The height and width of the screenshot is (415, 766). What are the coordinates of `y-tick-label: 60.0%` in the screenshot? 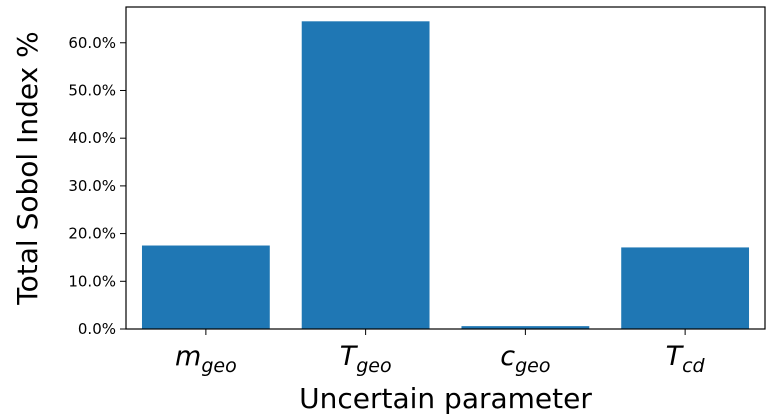 It's located at (92, 43).